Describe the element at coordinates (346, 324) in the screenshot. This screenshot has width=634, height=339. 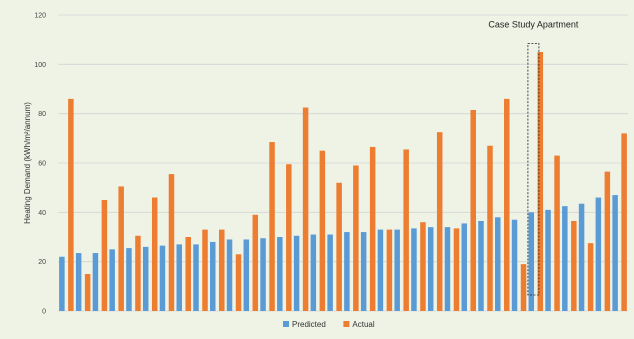
I see `legend-swatch-actual` at that location.